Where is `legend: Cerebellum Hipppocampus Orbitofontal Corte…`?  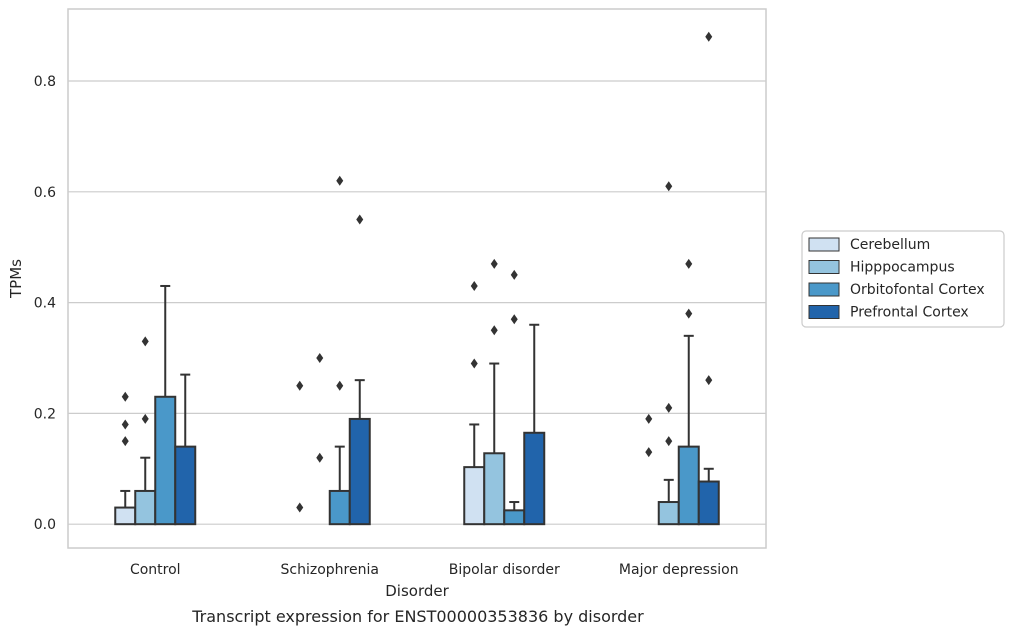 legend: Cerebellum Hipppocampus Orbitofontal Corte… is located at coordinates (903, 279).